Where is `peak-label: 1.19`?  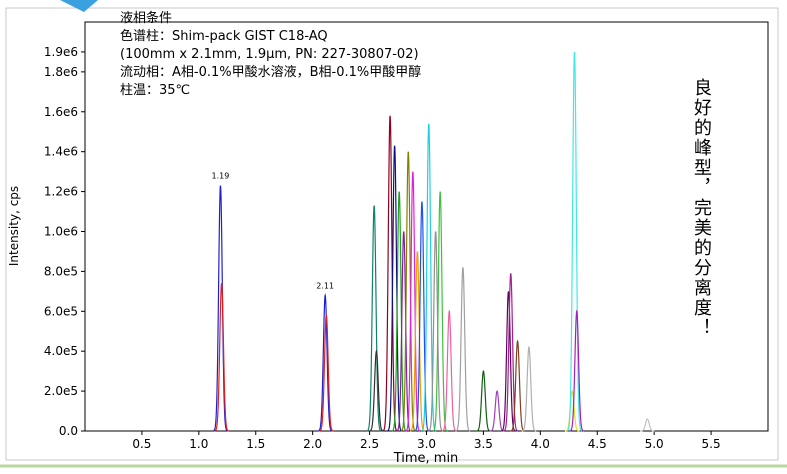 peak-label: 1.19 is located at coordinates (221, 176).